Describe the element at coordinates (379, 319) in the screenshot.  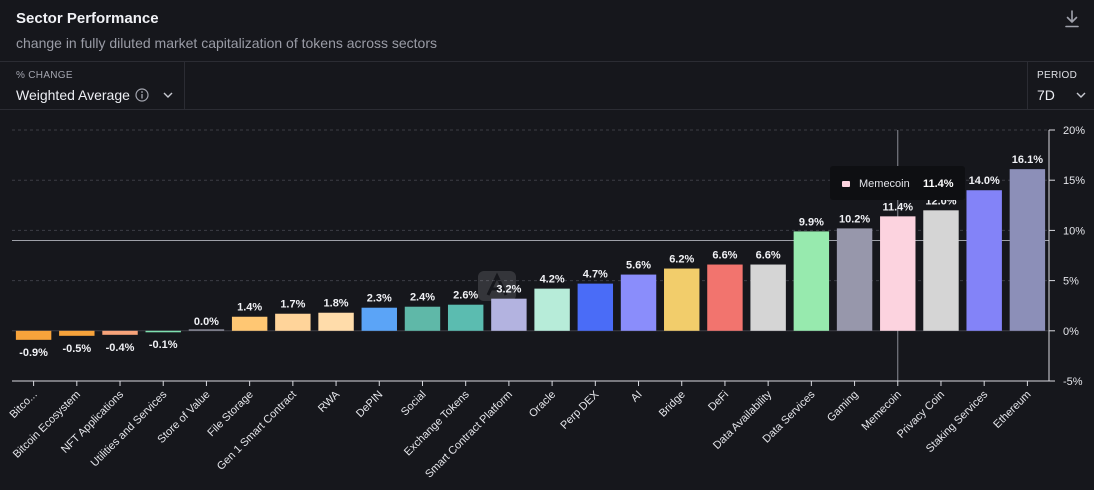
I see `bar-depin` at that location.